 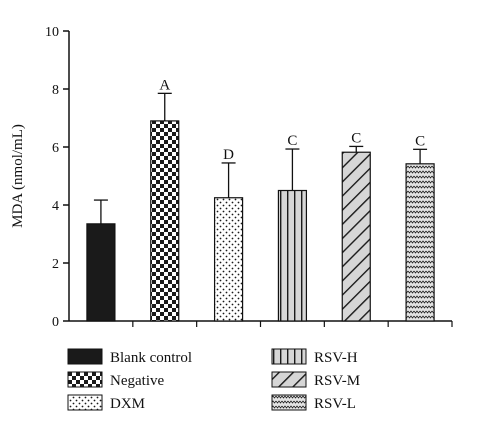 I want to click on legend: Blank control Negative DXM RSV-H RSV-M RSV-L, so click(x=213, y=380).